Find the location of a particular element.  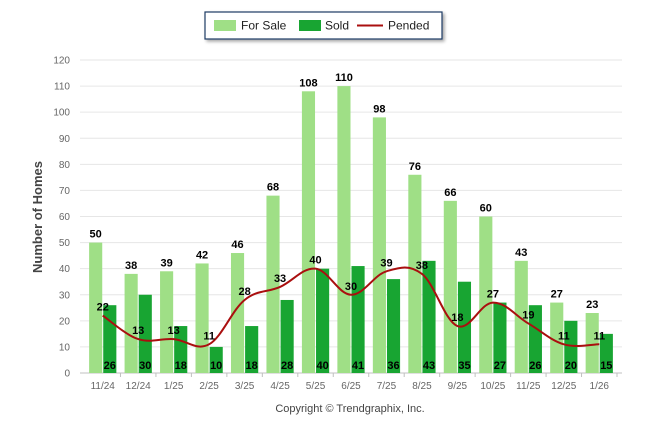

for-sale-value-label: 110 is located at coordinates (344, 78).